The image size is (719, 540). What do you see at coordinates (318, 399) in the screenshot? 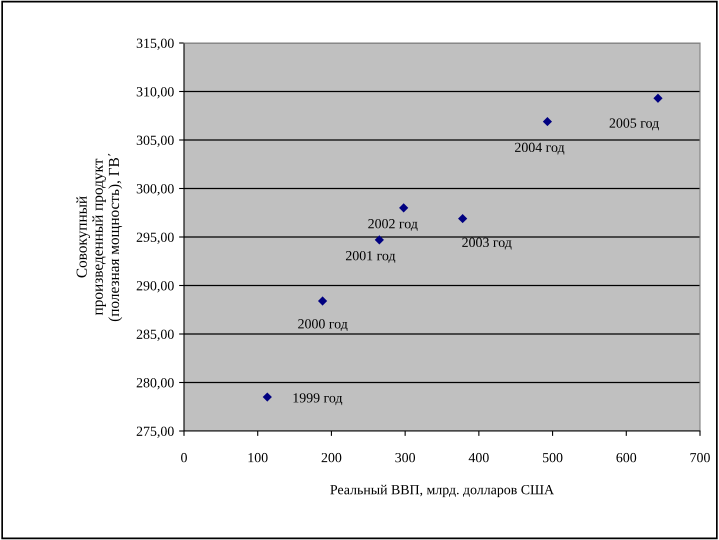
I see `annotation: 1999 год` at bounding box center [318, 399].